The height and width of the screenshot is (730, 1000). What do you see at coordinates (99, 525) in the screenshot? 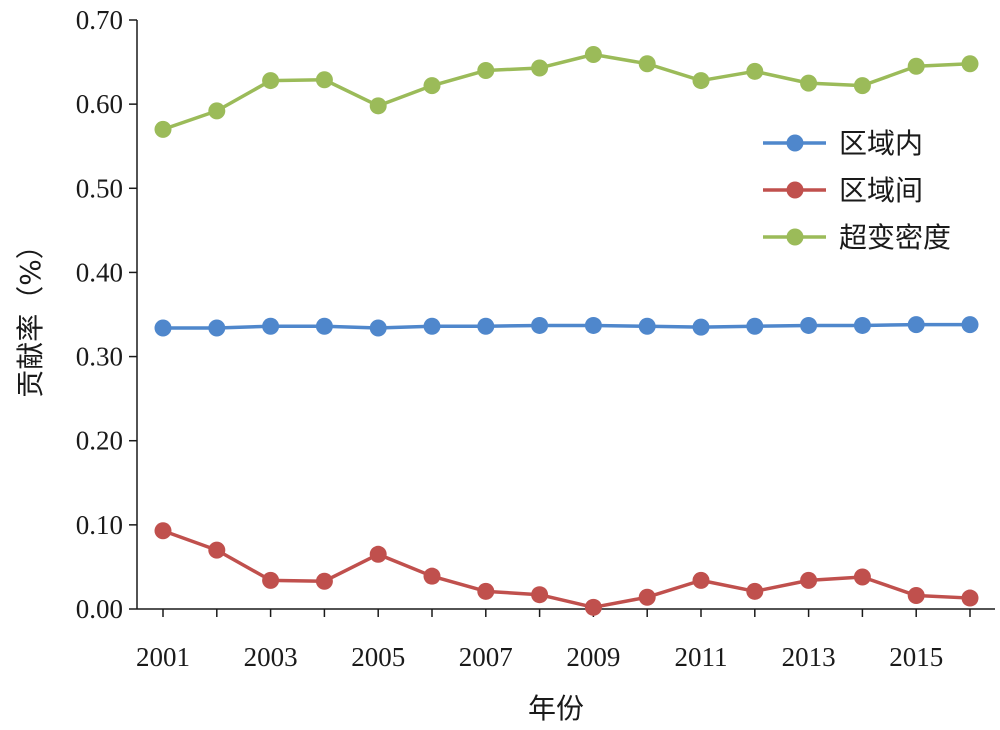
I see `y-tick-label: 0.10` at bounding box center [99, 525].